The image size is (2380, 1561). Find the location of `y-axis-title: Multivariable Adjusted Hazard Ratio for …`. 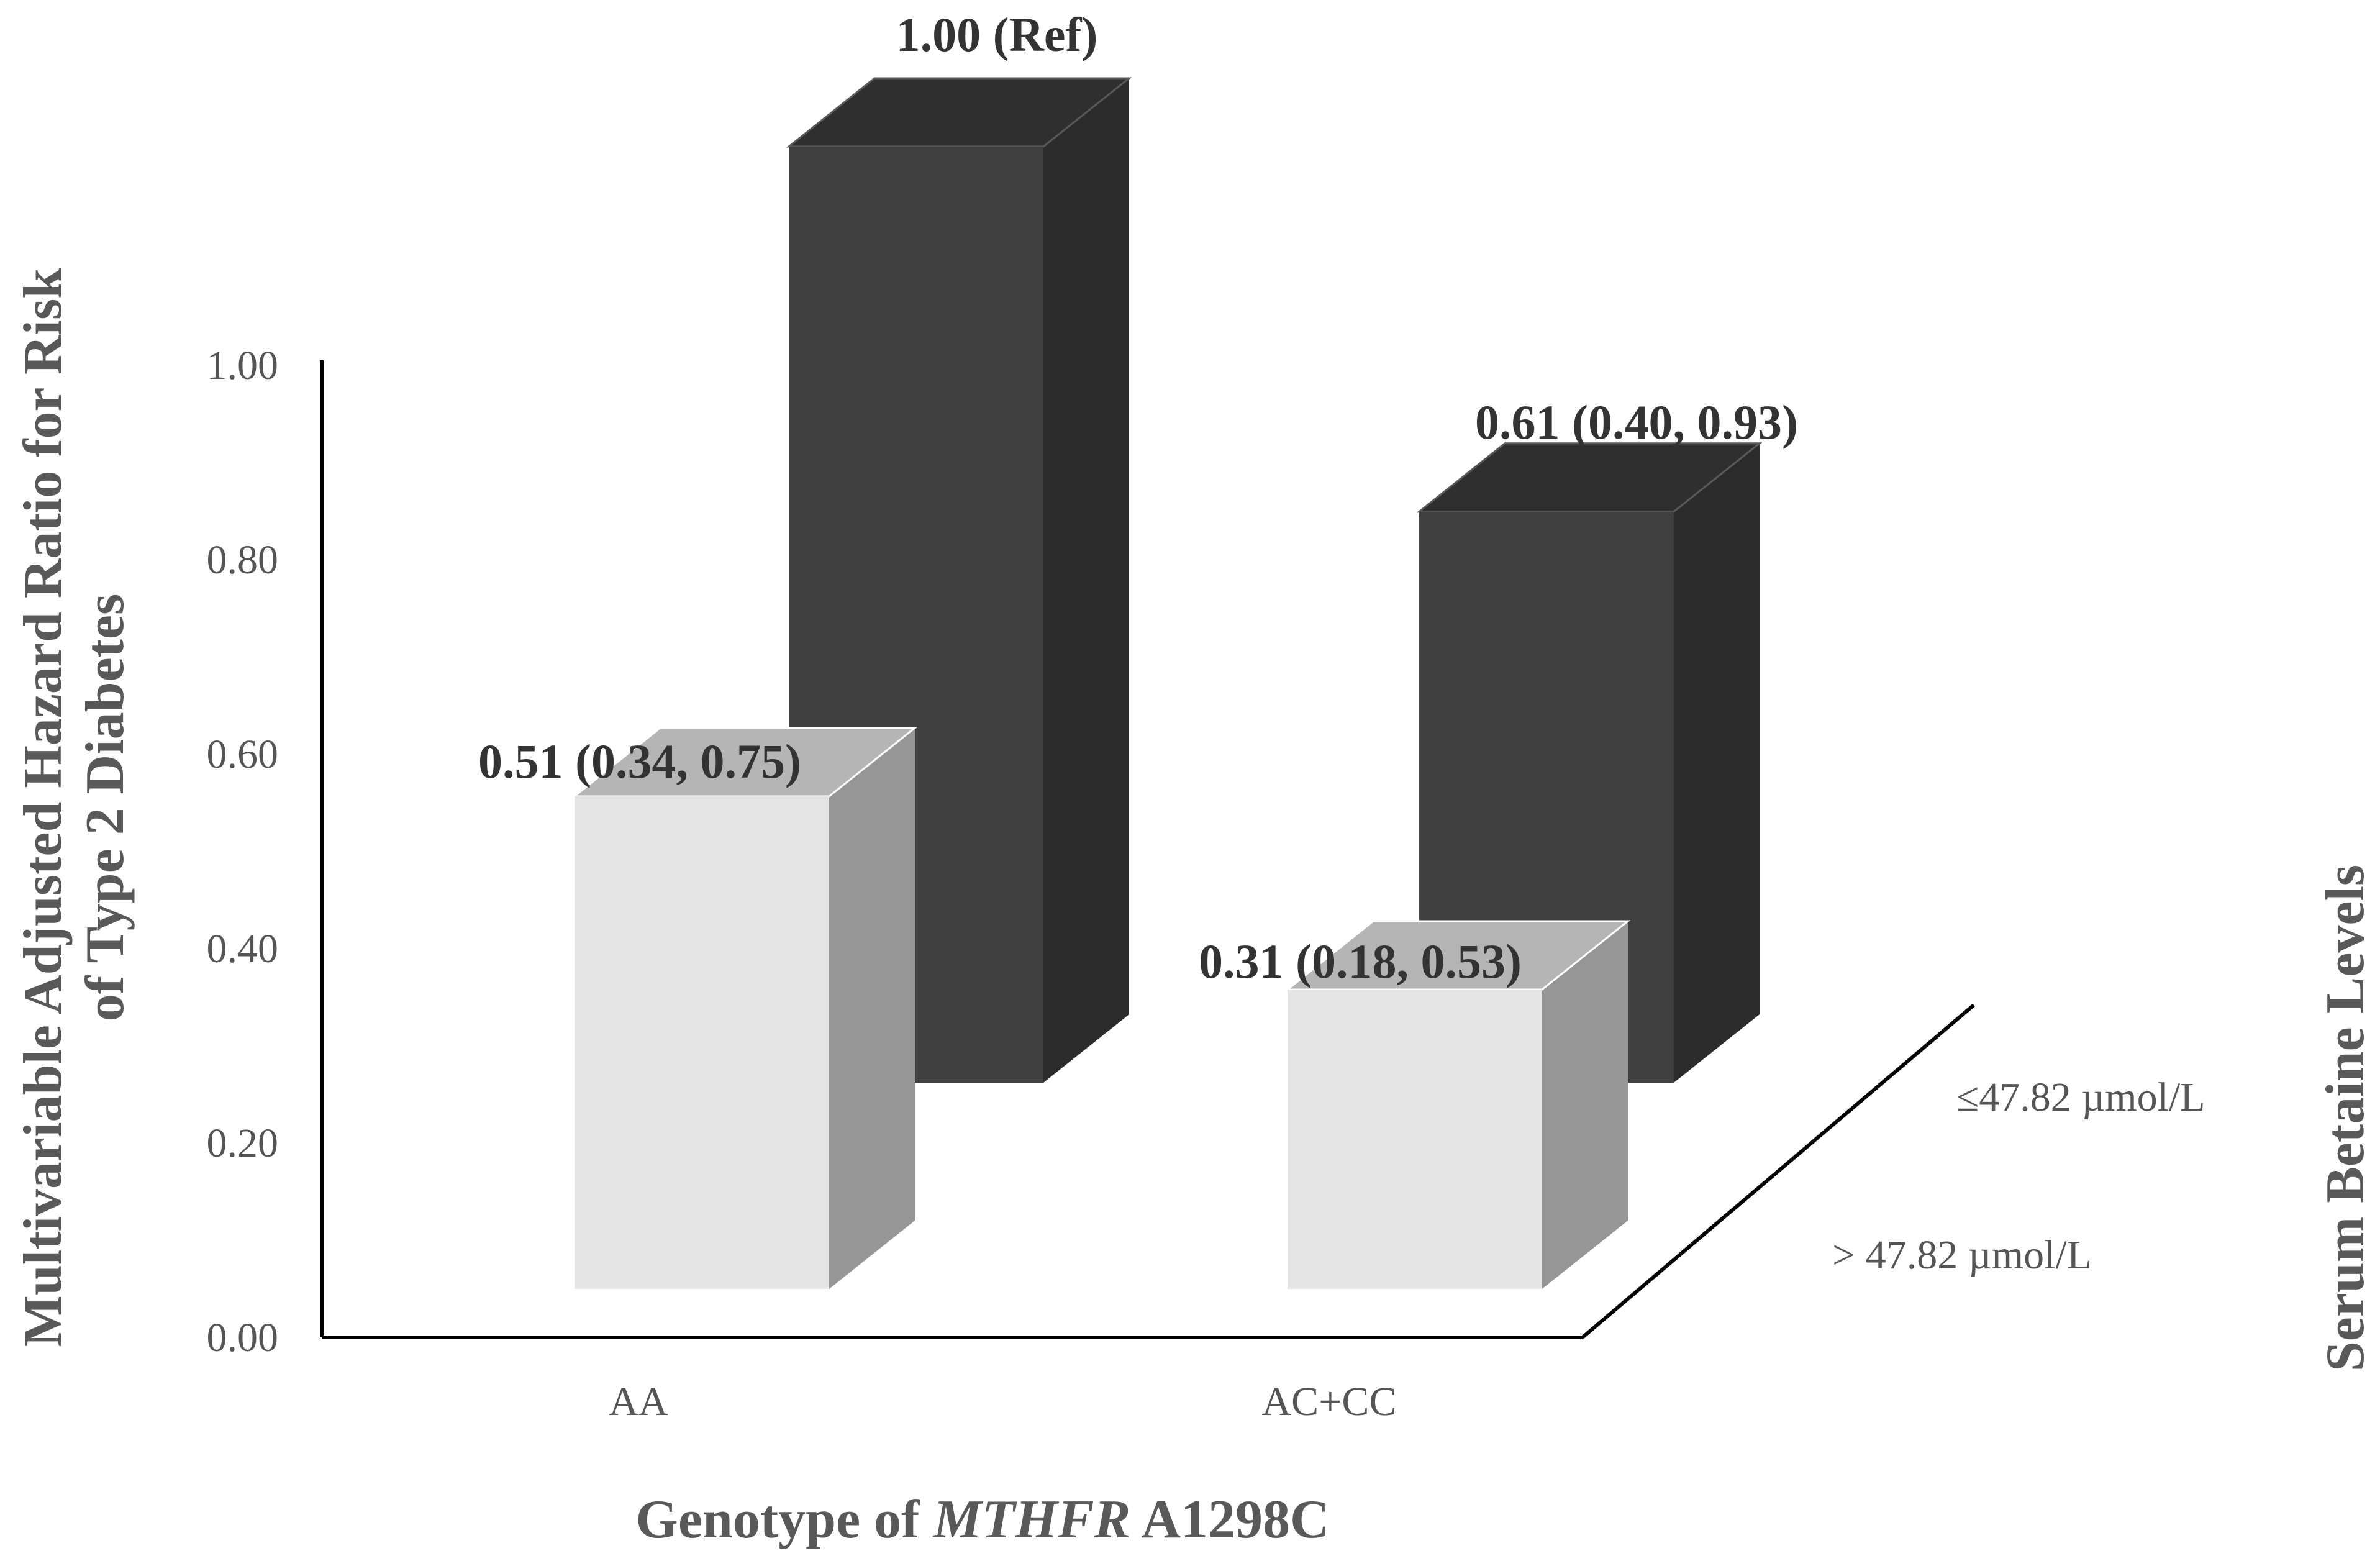

y-axis-title: Multivariable Adjusted Hazard Ratio for … is located at coordinates (74, 807).